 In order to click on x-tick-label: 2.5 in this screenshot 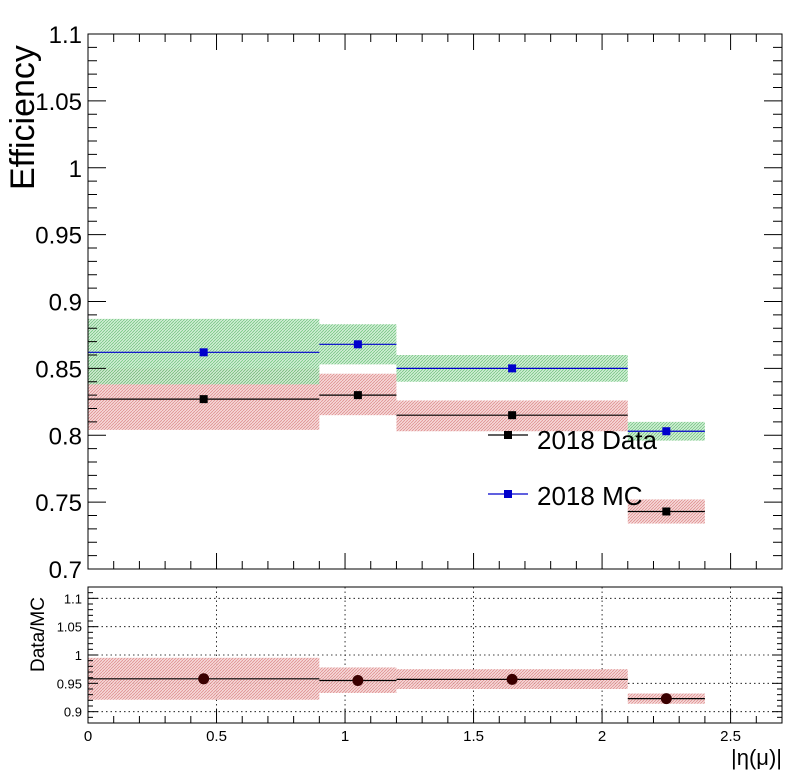, I will do `click(730, 736)`.